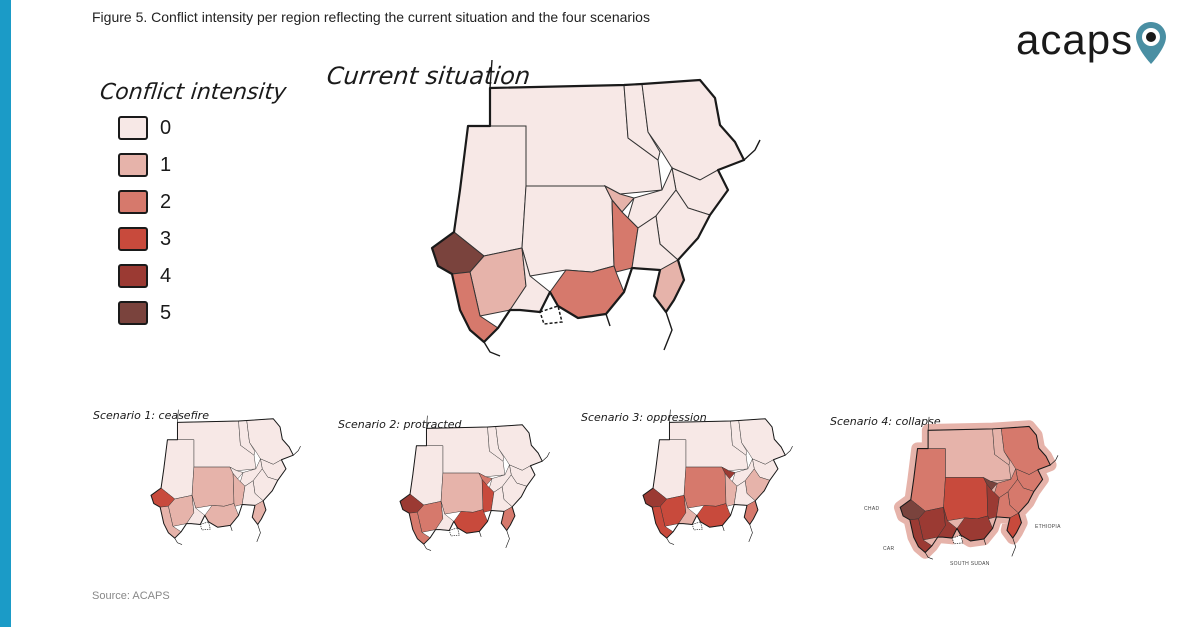  What do you see at coordinates (193, 92) in the screenshot?
I see `legend-title: Conflict intensity` at bounding box center [193, 92].